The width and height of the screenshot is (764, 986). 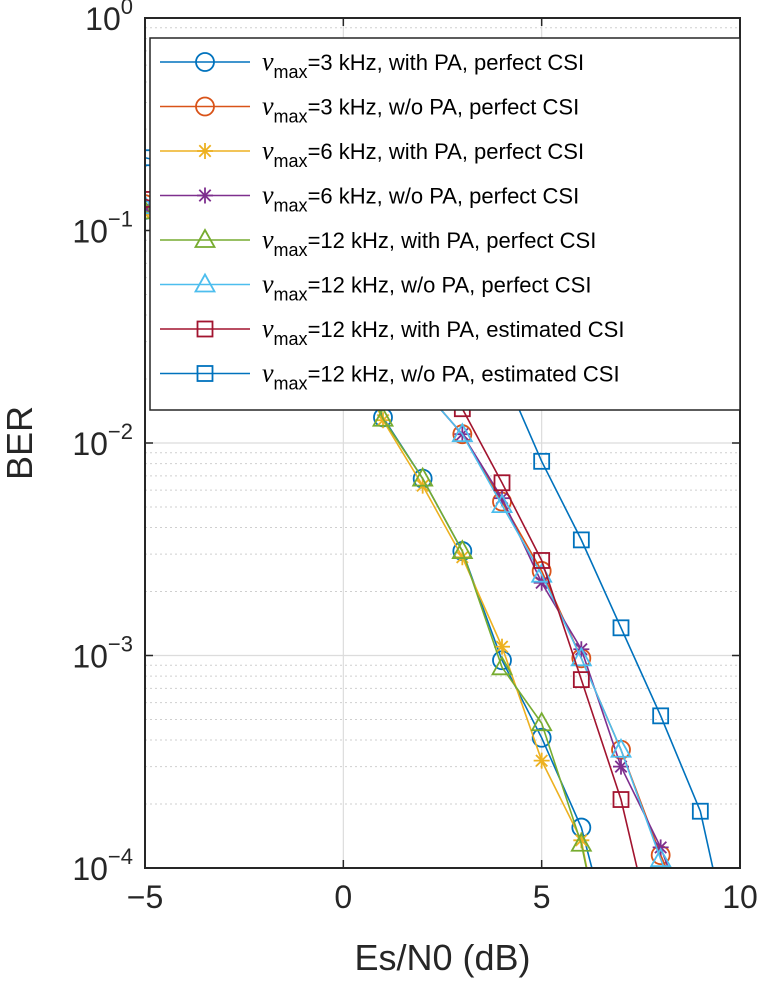 What do you see at coordinates (343, 897) in the screenshot?
I see `x-tick-label: 0` at bounding box center [343, 897].